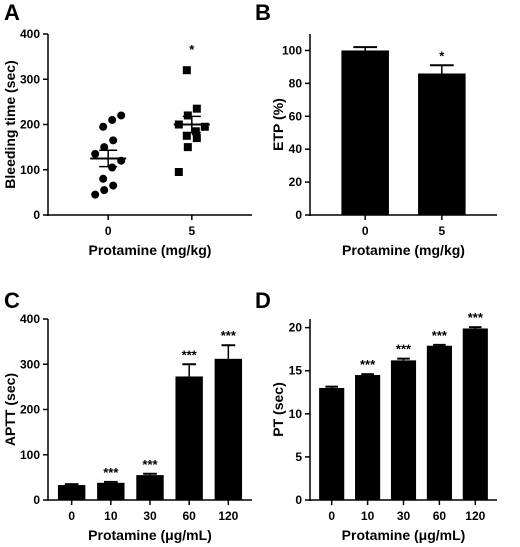 The image size is (520, 547). What do you see at coordinates (36, 500) in the screenshot?
I see `panel-c-y-tick-label: 0` at bounding box center [36, 500].